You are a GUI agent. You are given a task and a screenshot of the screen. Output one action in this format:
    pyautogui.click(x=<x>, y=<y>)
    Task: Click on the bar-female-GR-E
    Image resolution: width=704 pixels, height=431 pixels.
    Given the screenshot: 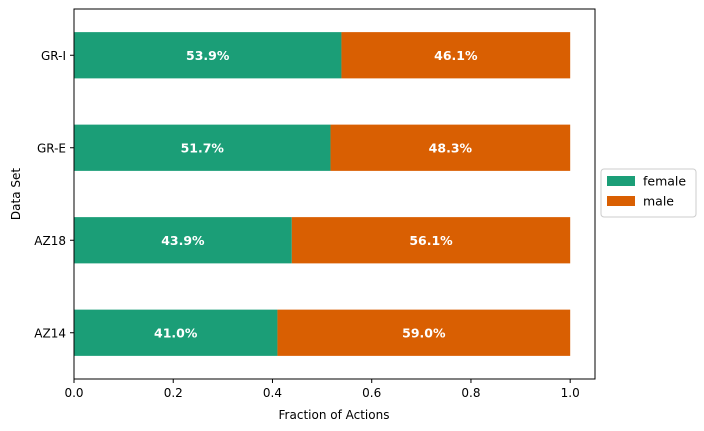 What is the action you would take?
    pyautogui.click(x=202, y=147)
    